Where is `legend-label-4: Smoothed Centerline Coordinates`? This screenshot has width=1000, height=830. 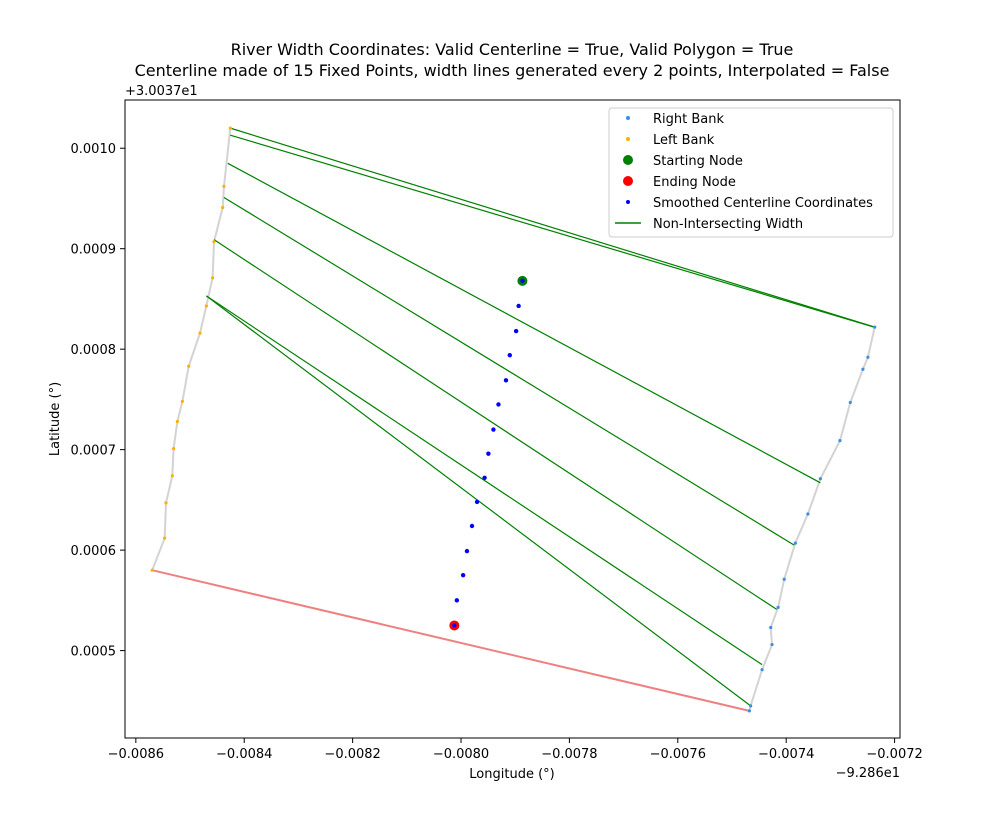
legend-label-4: Smoothed Centerline Coordinates is located at coordinates (763, 203).